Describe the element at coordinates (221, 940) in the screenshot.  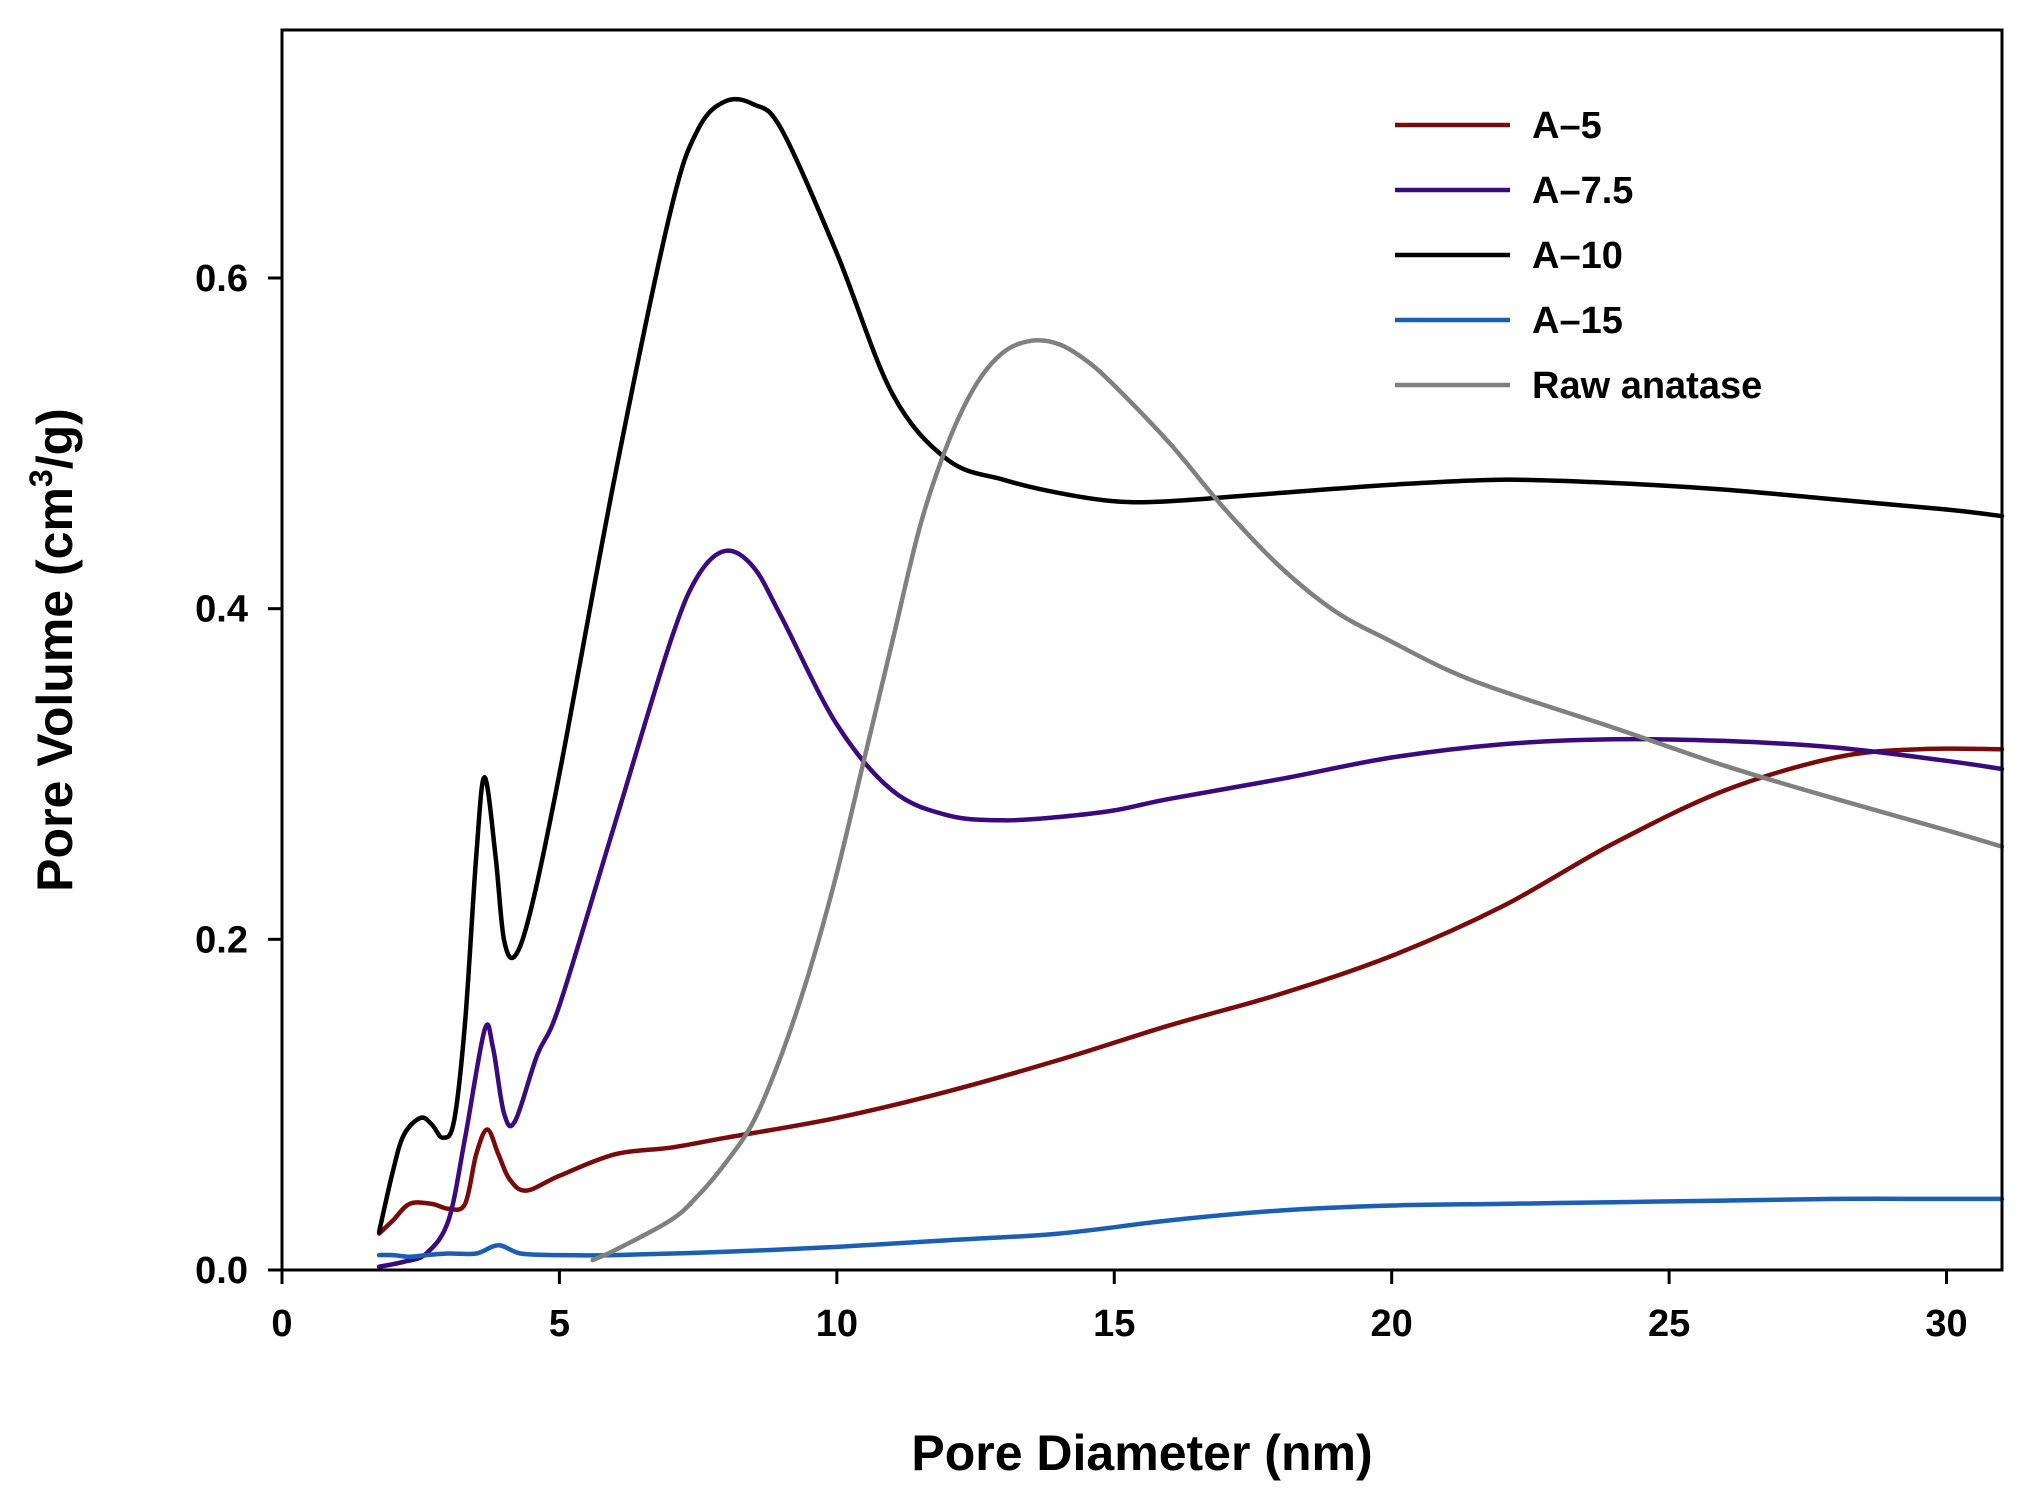
I see `y-tick-label: 0.2` at that location.